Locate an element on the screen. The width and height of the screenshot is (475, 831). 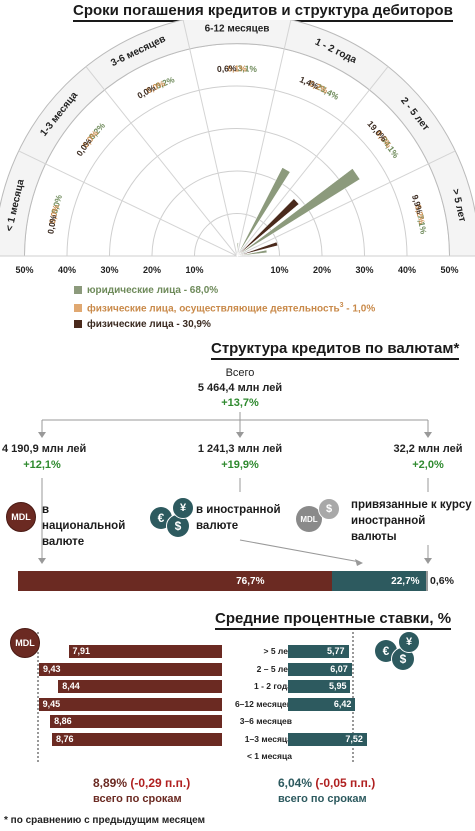
rate-value-label: 8,86 is located at coordinates (63, 721).